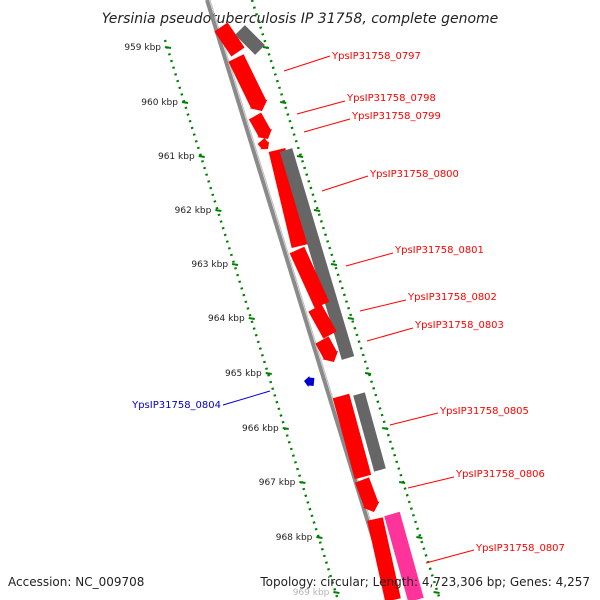 The image size is (600, 600). I want to click on tick-label: 968 kbp, so click(294, 538).